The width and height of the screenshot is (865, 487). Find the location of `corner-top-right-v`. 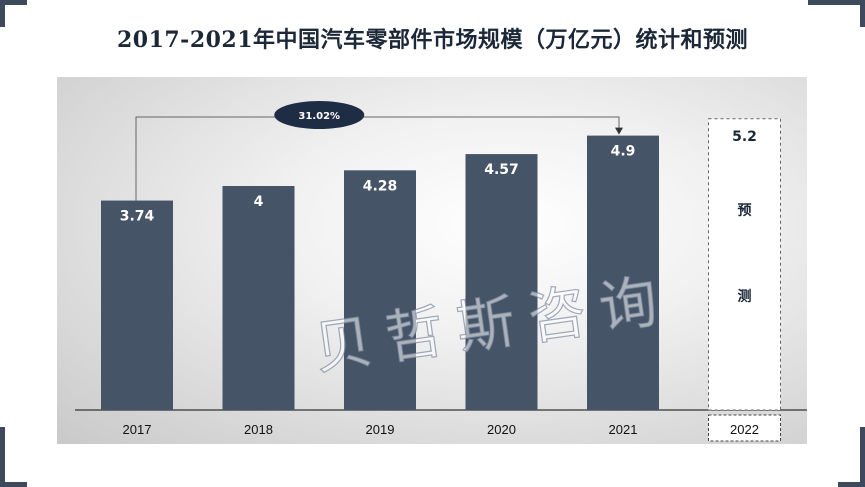

corner-top-right-v is located at coordinates (862, 13).